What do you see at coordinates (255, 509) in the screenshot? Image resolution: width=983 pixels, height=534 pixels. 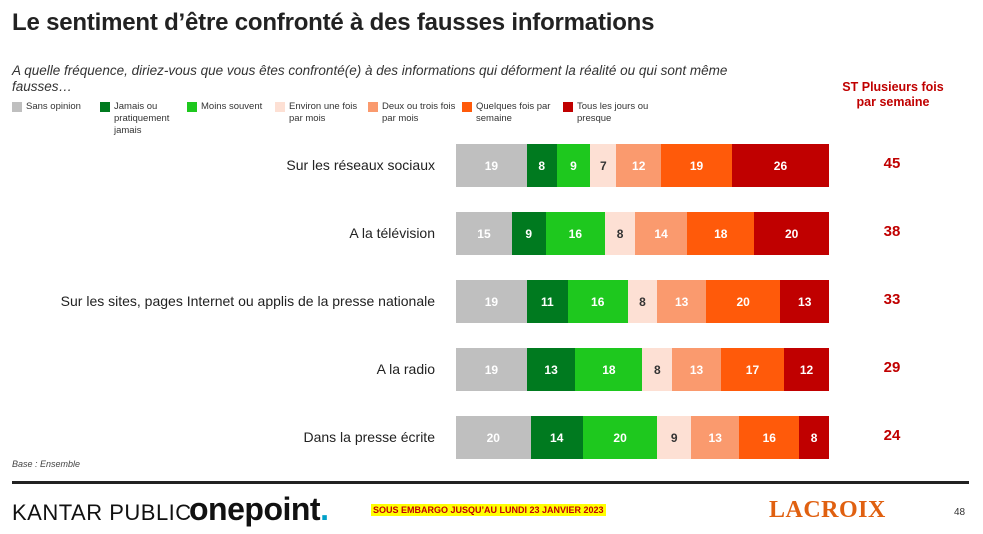 I see `onepoint-logo-text: onepoint` at bounding box center [255, 509].